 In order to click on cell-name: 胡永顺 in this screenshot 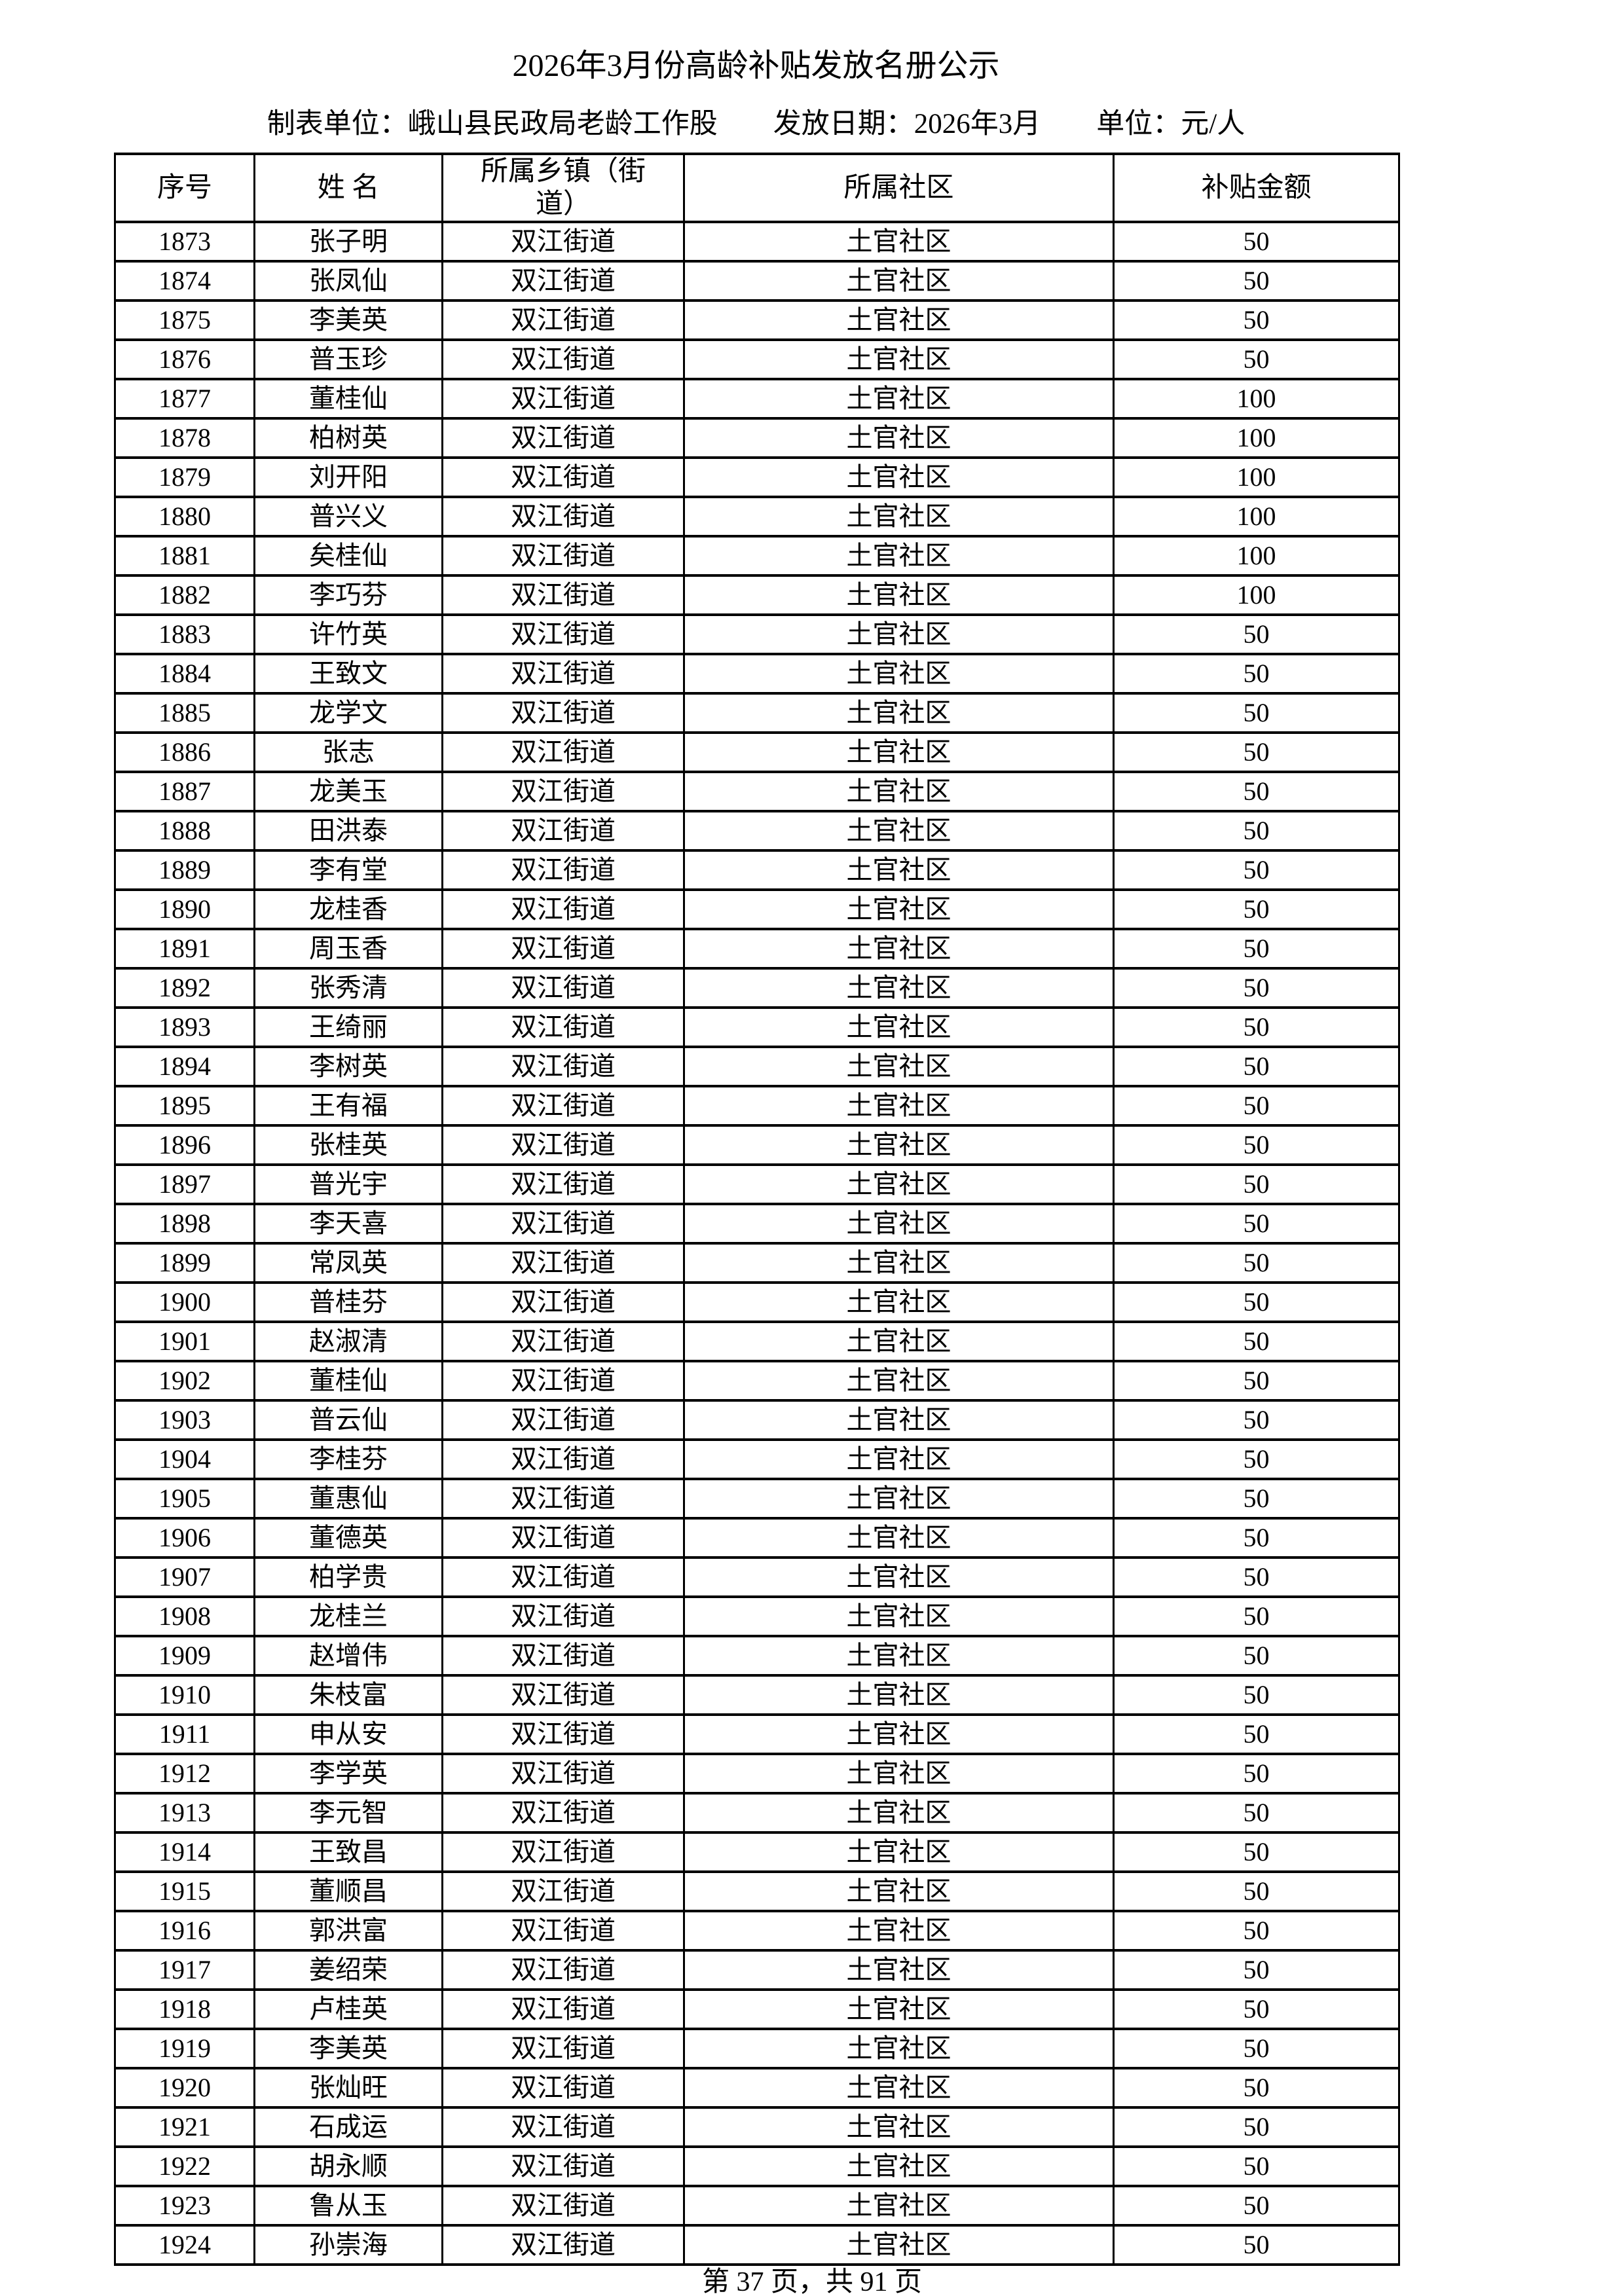, I will do `click(348, 2166)`.